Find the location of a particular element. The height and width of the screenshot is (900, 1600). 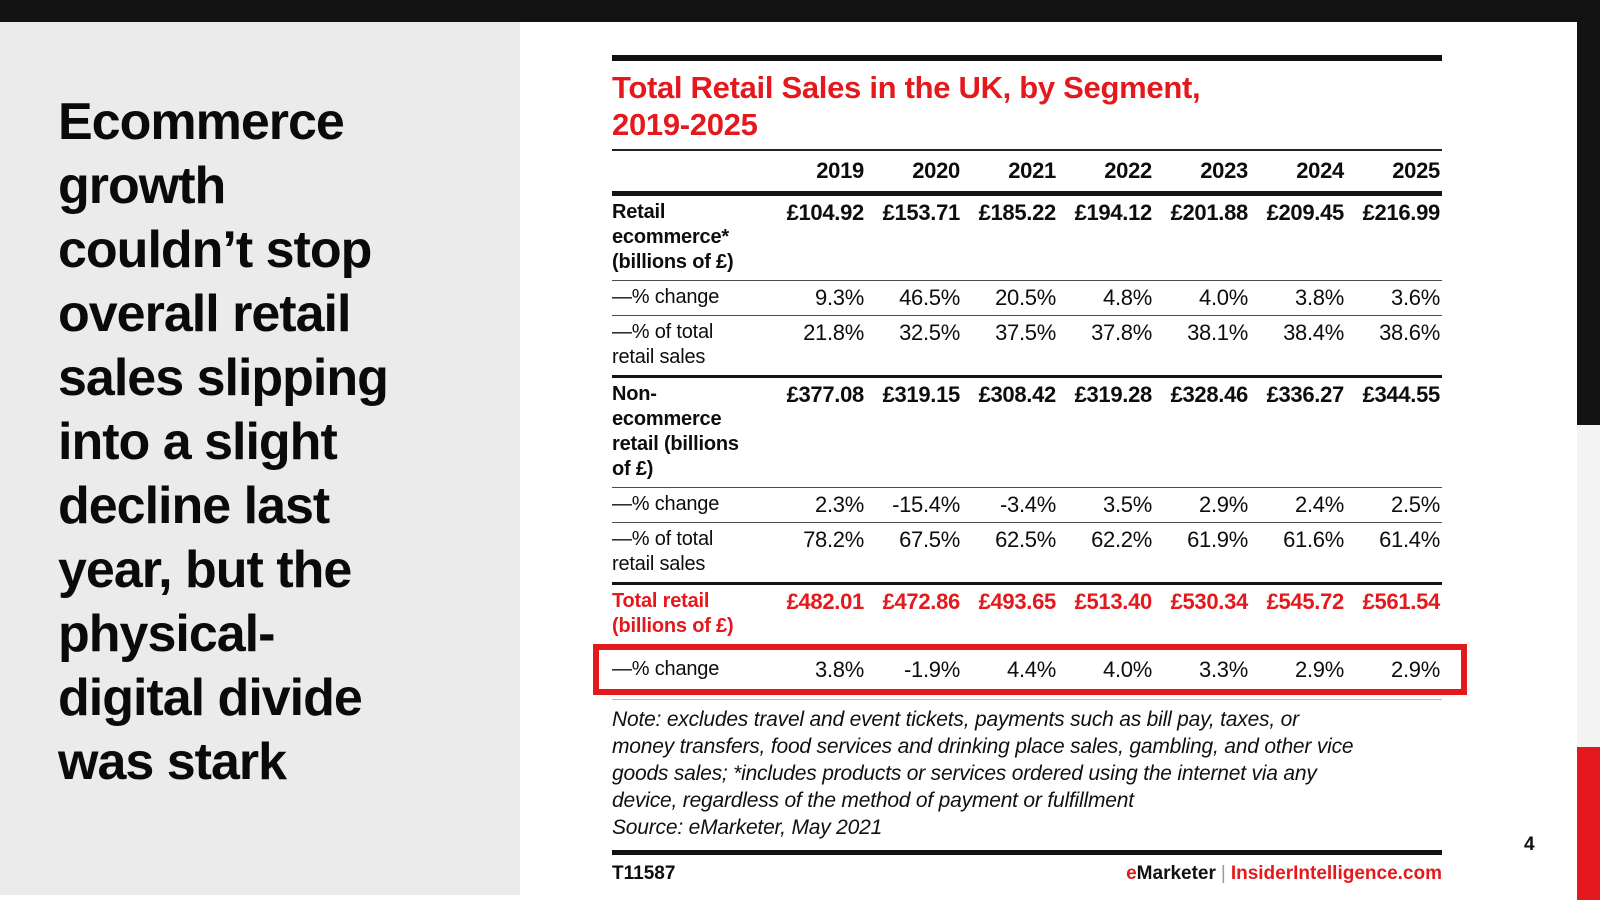

chart-id: T11587 is located at coordinates (644, 873).